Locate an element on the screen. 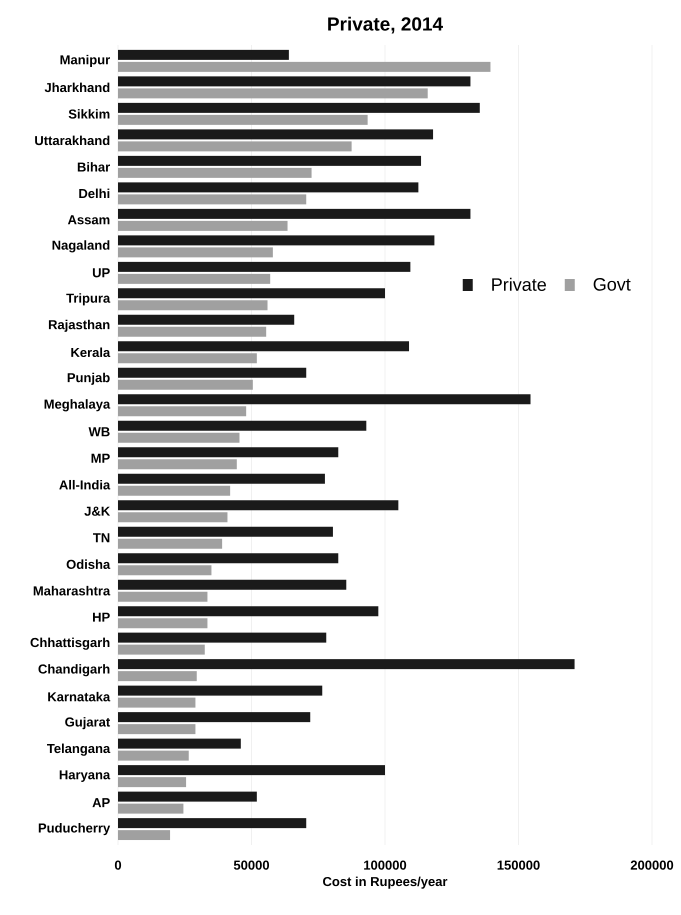  y-tick-label: Jharkhand is located at coordinates (77, 87).